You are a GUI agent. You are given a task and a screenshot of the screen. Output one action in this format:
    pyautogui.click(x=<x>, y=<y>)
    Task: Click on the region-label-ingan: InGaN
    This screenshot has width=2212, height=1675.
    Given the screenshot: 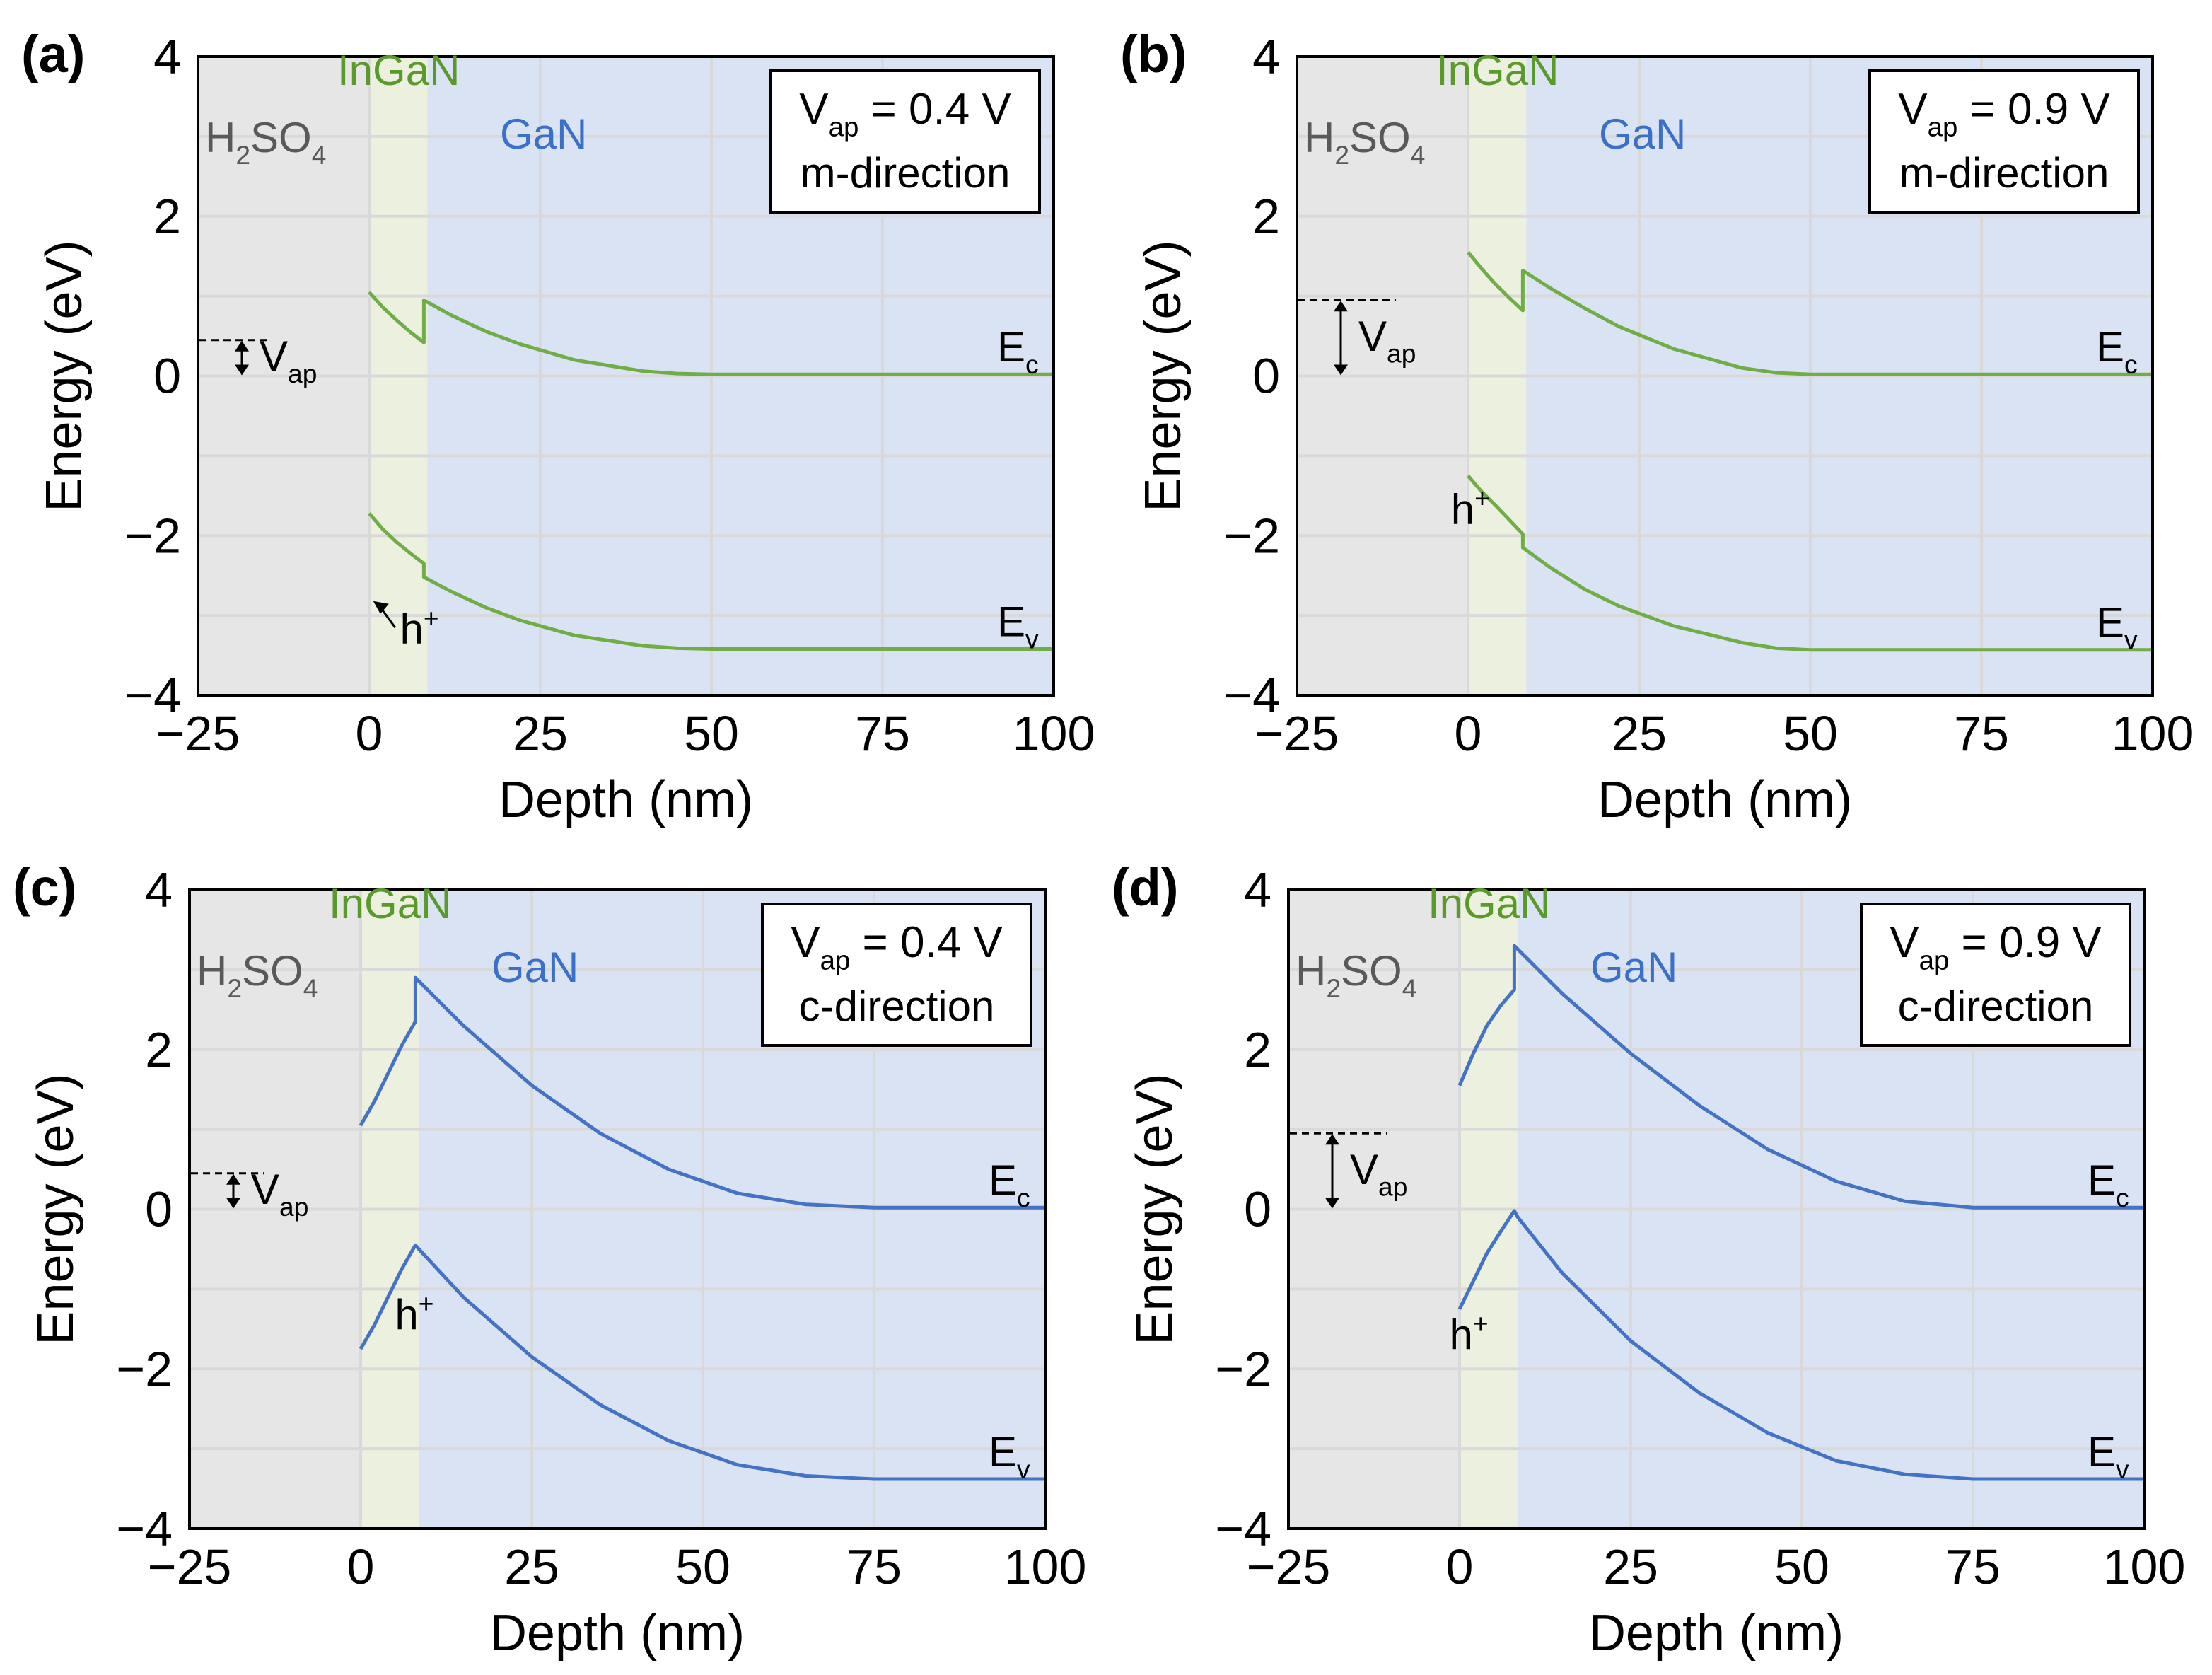 What is the action you would take?
    pyautogui.click(x=398, y=70)
    